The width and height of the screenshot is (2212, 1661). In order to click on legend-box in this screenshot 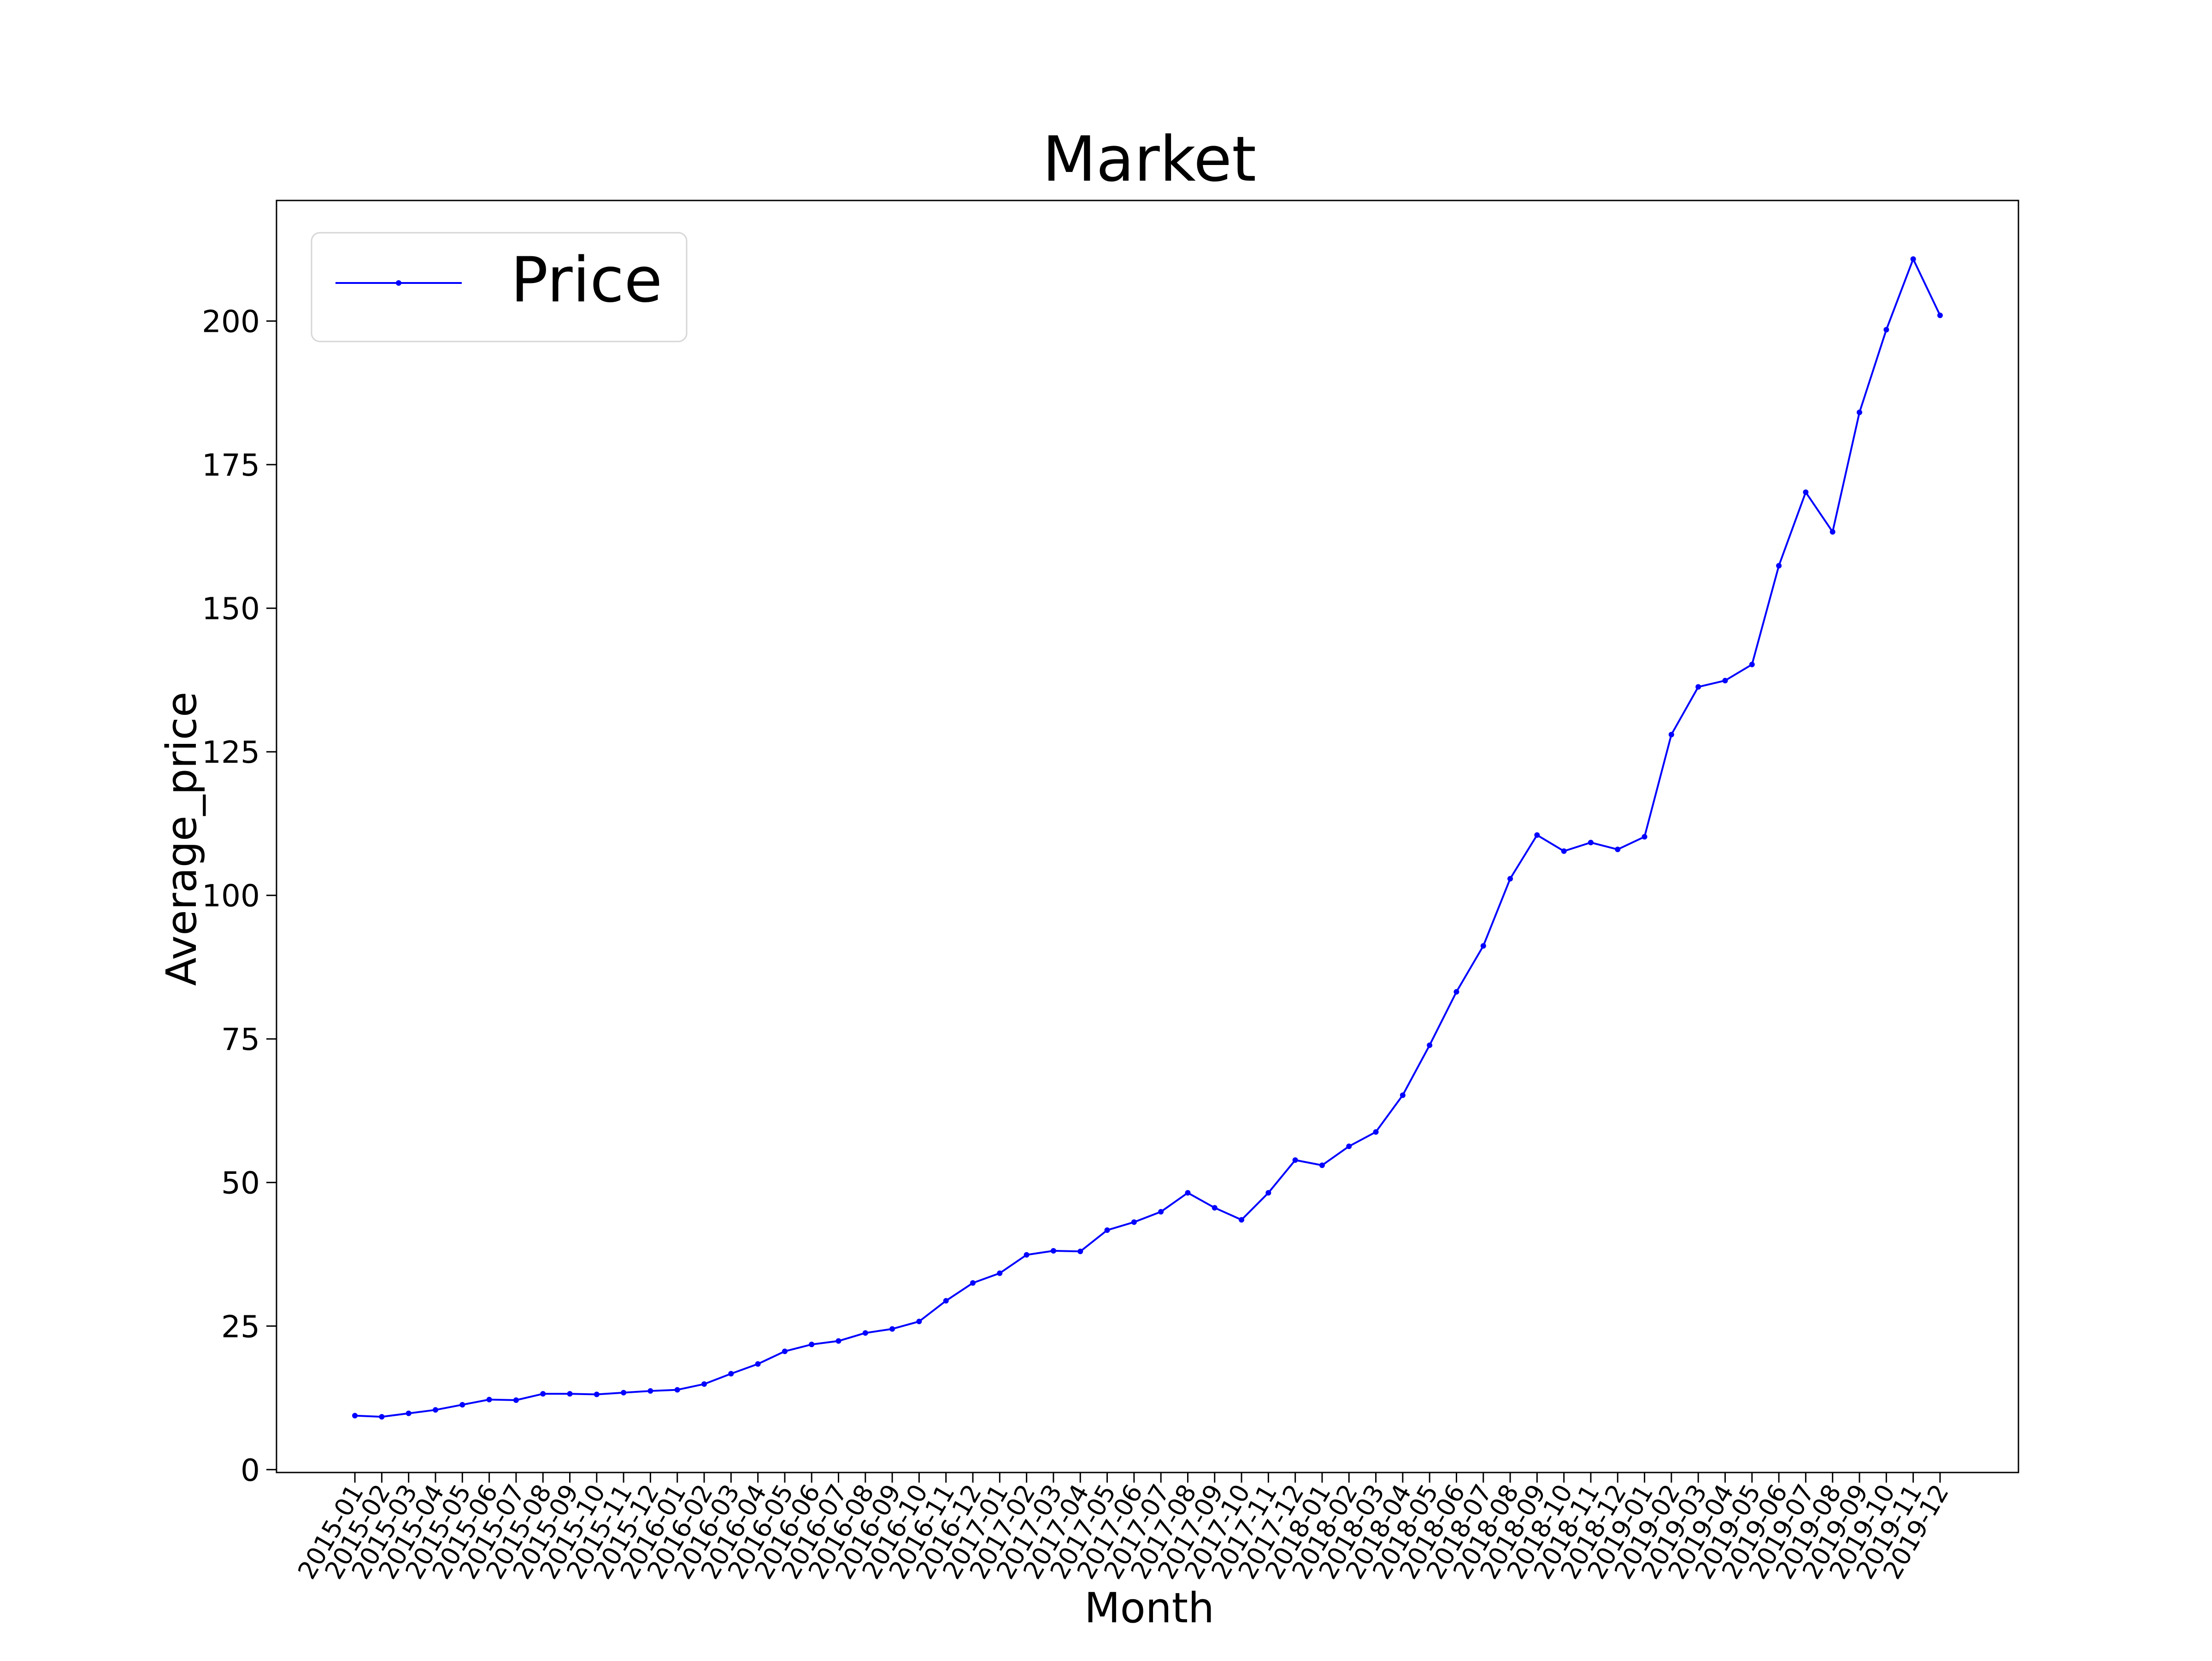, I will do `click(499, 287)`.